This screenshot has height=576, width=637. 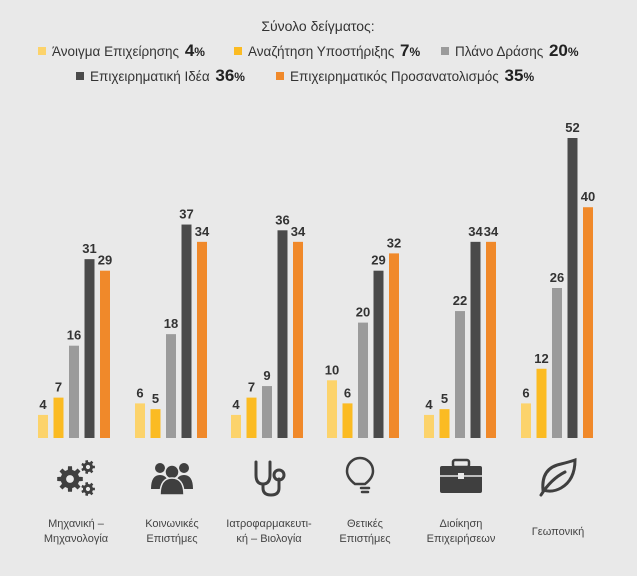 What do you see at coordinates (332, 369) in the screenshot?
I see `bar-value-label: 10` at bounding box center [332, 369].